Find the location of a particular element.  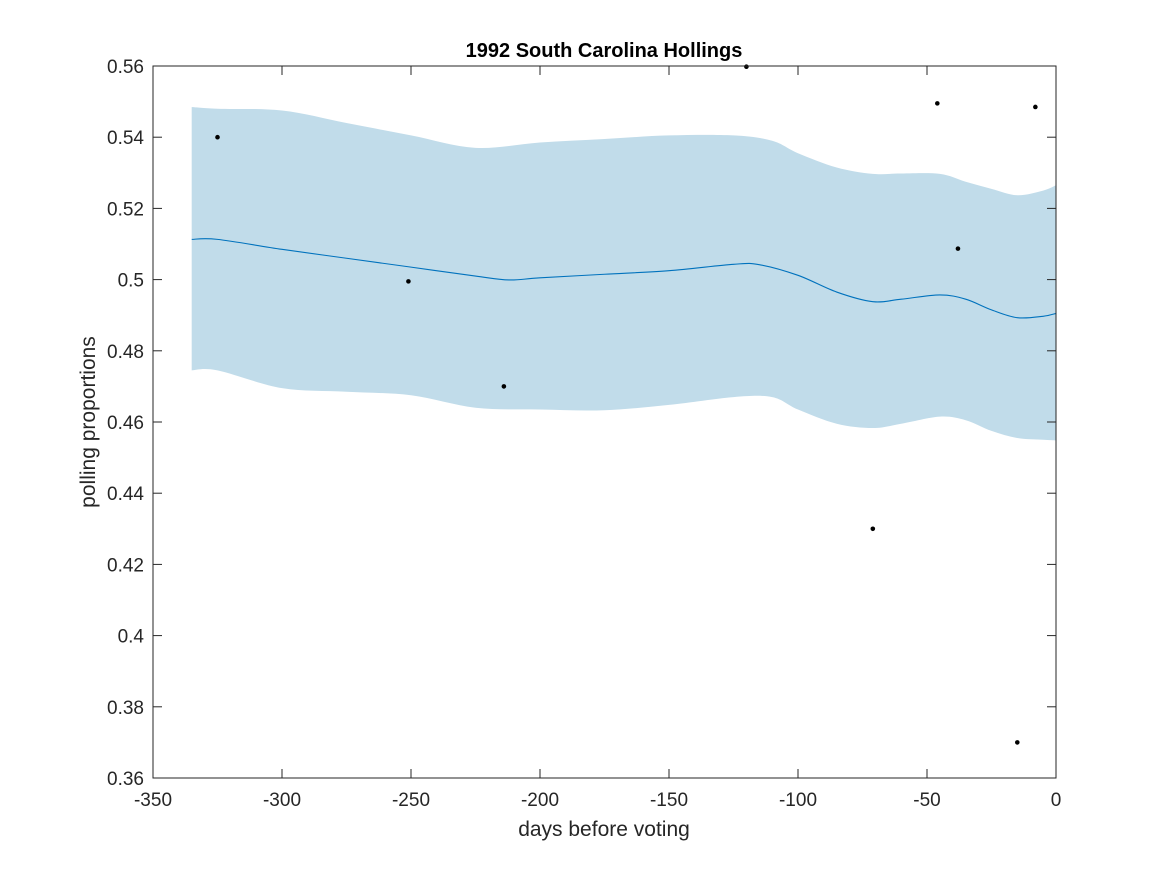

y-tick-label: 0.48 is located at coordinates (125, 352).